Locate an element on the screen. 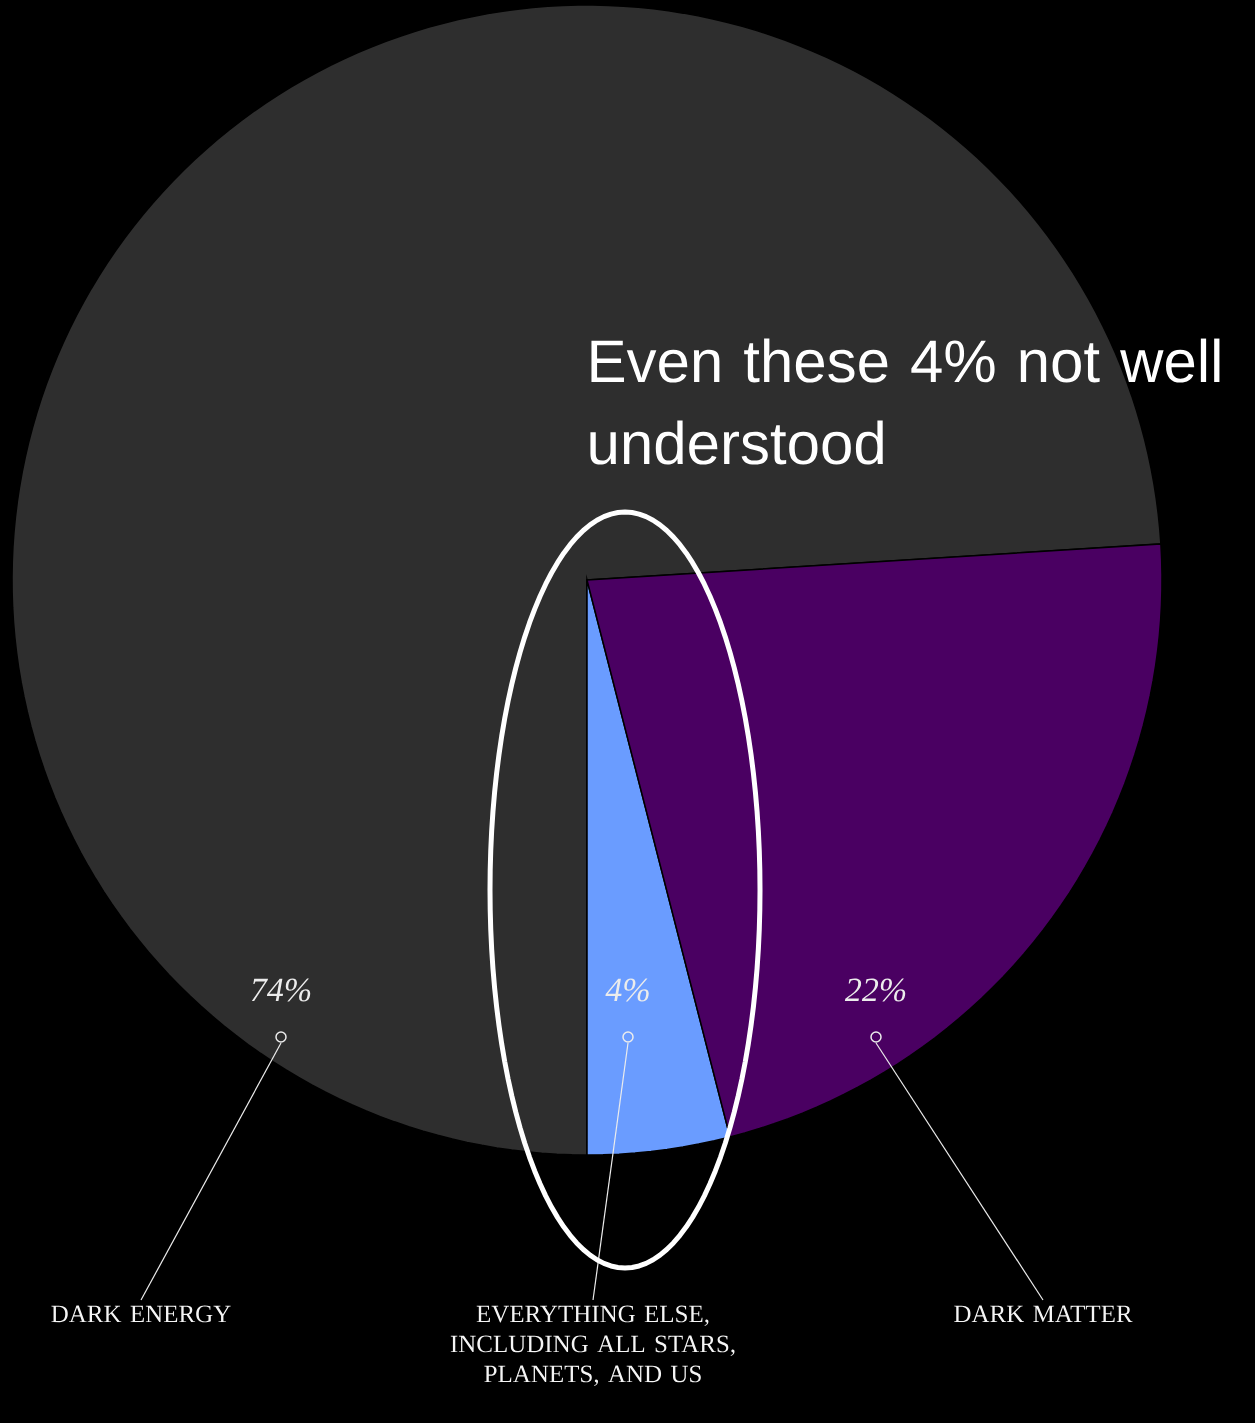  slice-label: DARK MATTER is located at coordinates (1043, 1314).